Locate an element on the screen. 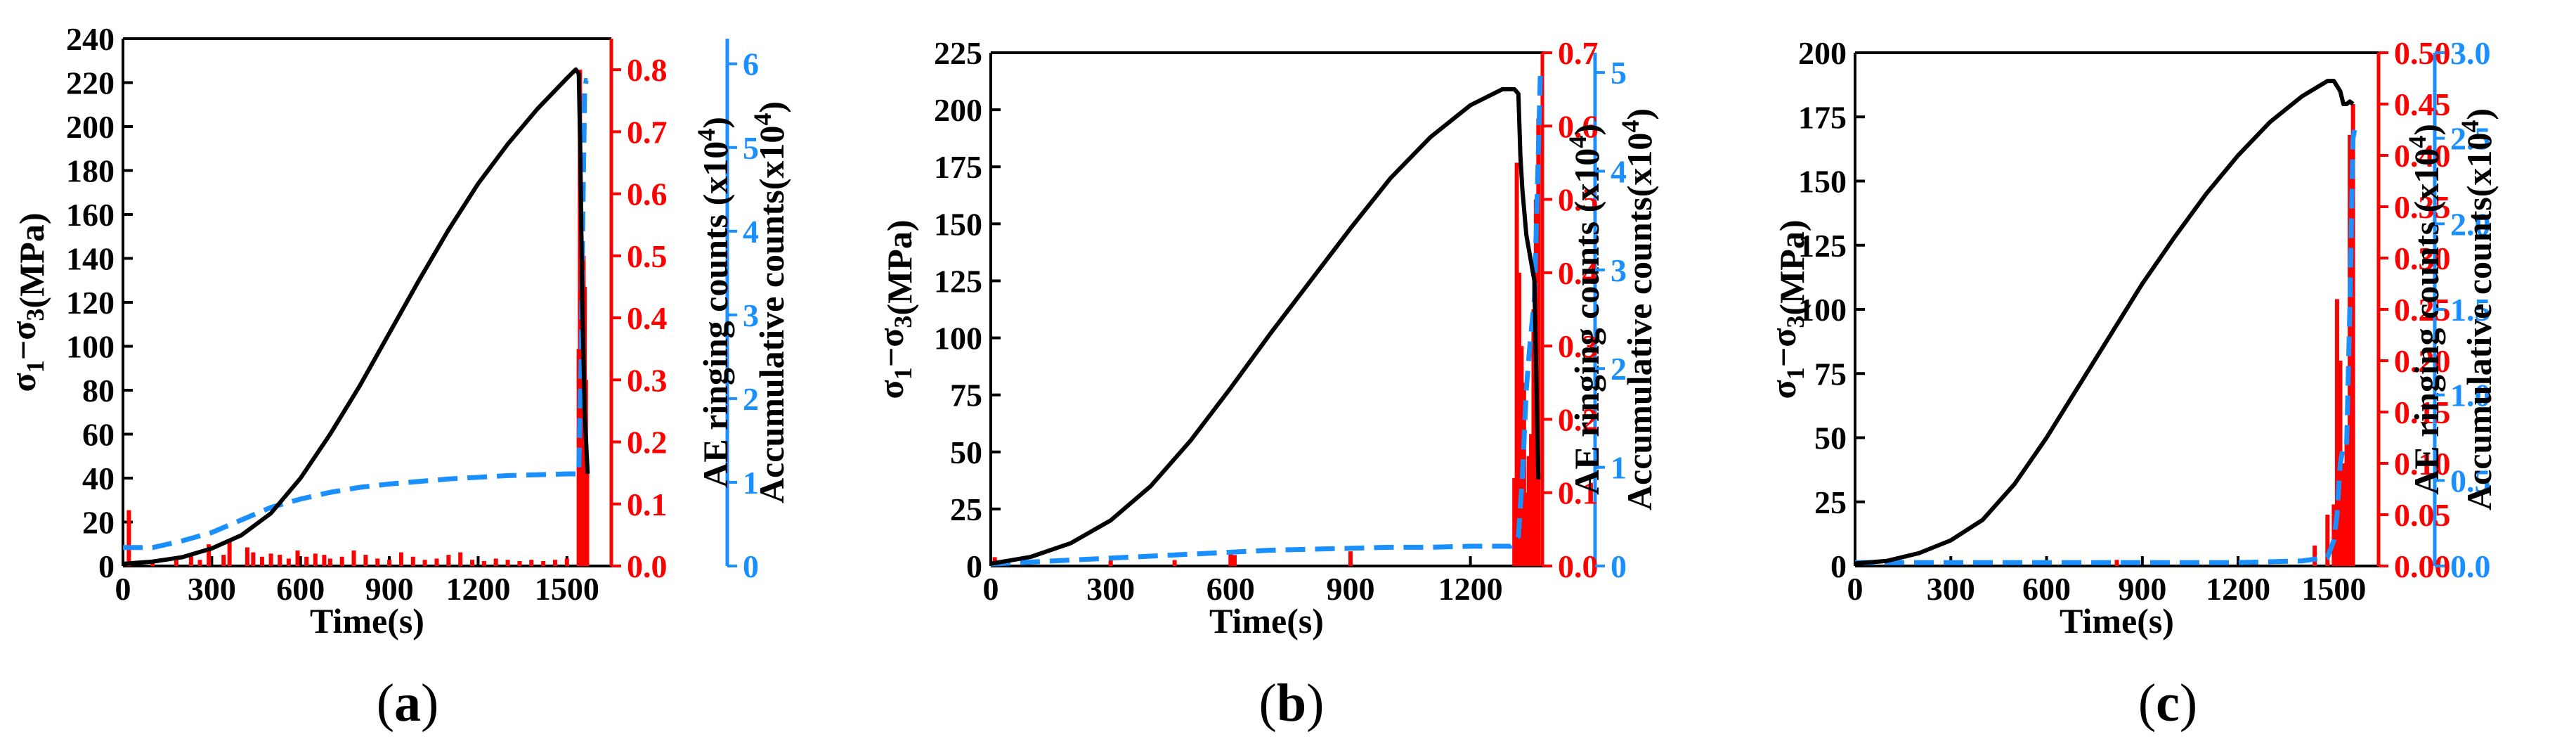 This screenshot has height=746, width=2576. y2-tick-label: 0.0 is located at coordinates (647, 566).